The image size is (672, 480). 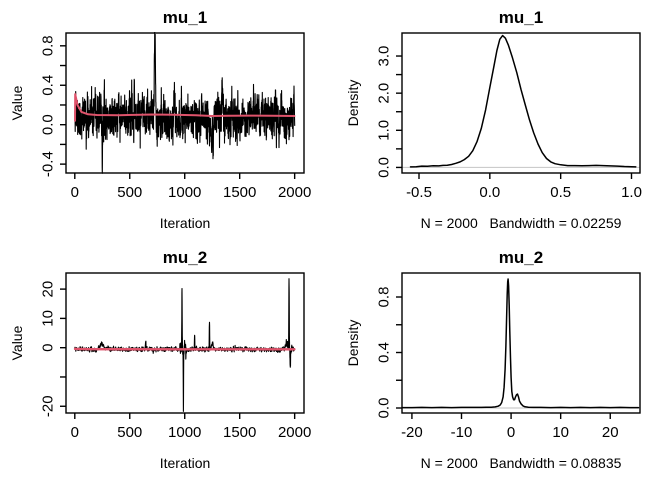 I want to click on y-axis: 0.0 1.0 2.0 3.0, so click(x=389, y=112).